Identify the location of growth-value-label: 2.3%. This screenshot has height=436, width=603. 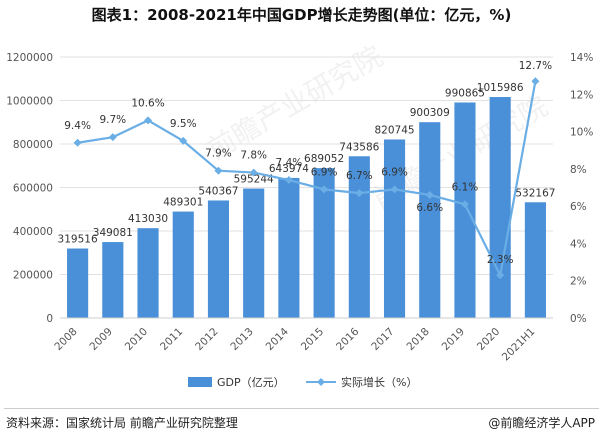
(500, 260).